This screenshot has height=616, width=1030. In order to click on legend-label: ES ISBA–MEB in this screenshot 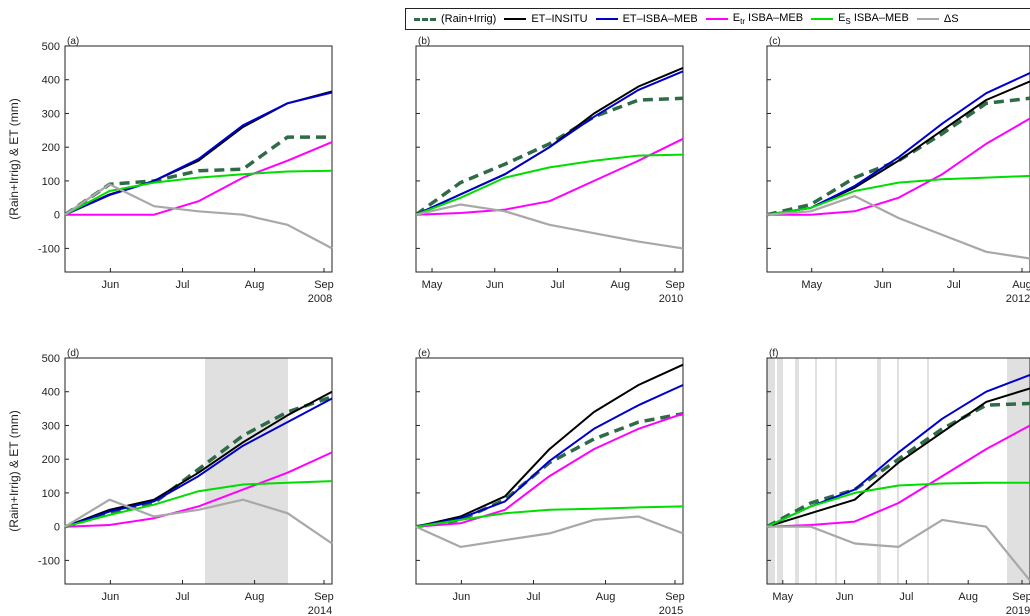, I will do `click(873, 19)`.